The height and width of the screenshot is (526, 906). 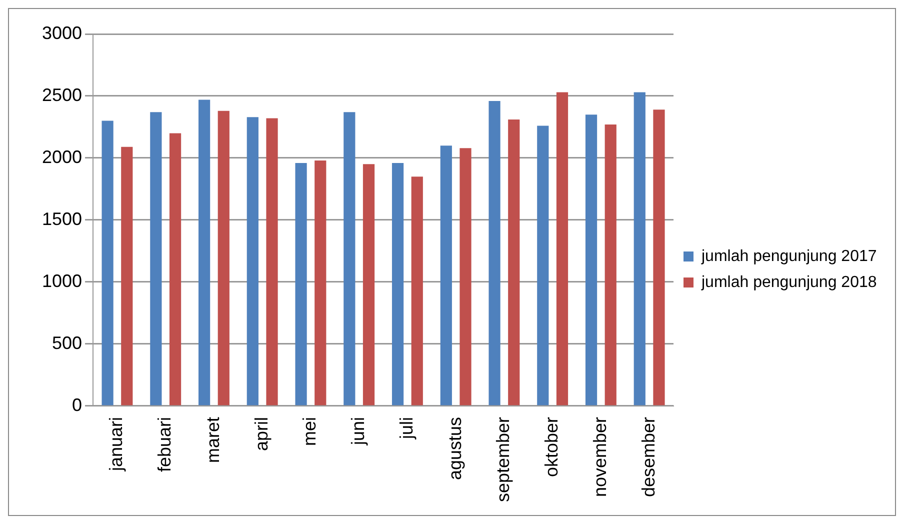 What do you see at coordinates (62, 218) in the screenshot?
I see `y-tick-label: 1500` at bounding box center [62, 218].